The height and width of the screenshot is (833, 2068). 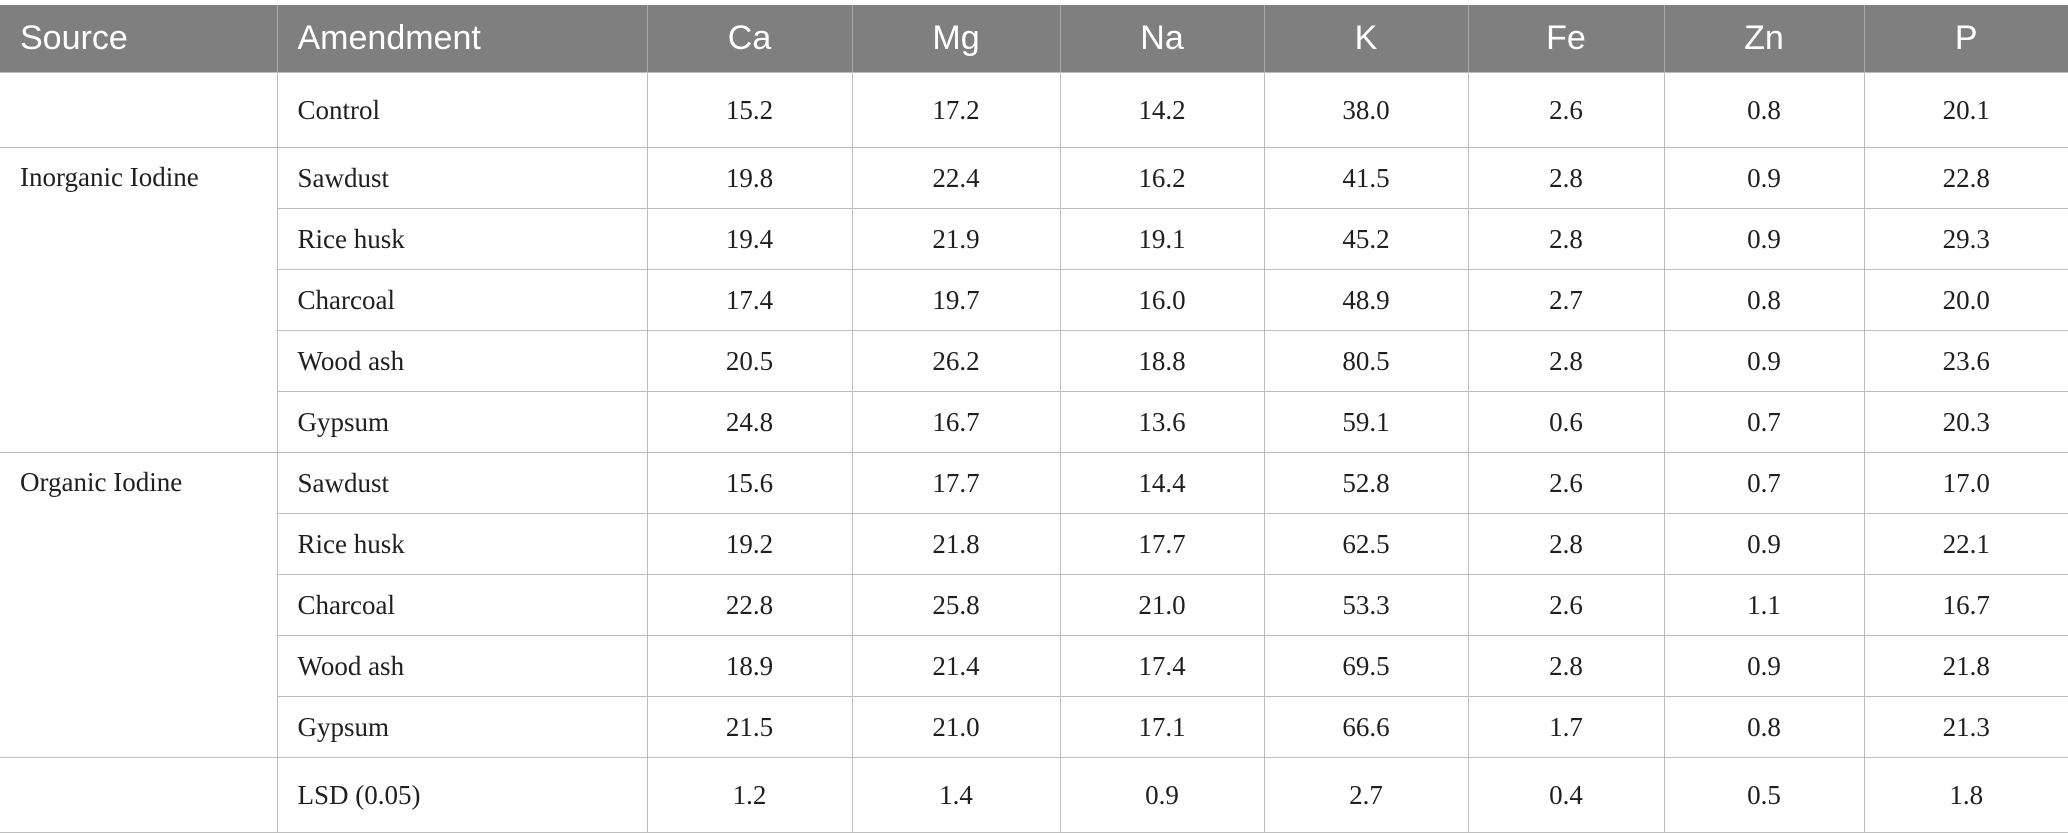 What do you see at coordinates (1162, 727) in the screenshot?
I see `value-cell: 17.1` at bounding box center [1162, 727].